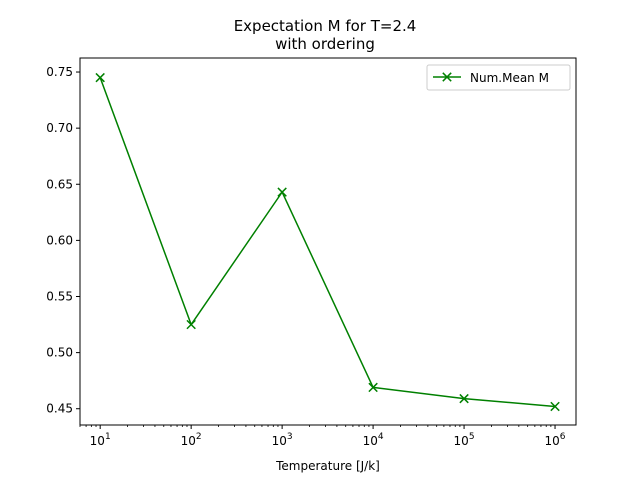 This screenshot has width=640, height=478. I want to click on legend: Num.Mean M, so click(498, 77).